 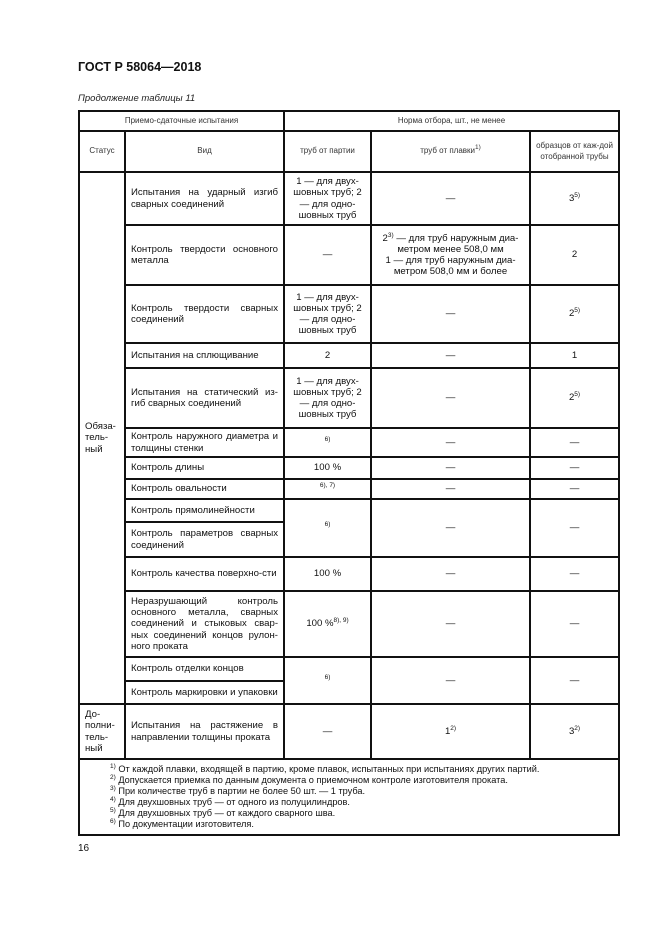 What do you see at coordinates (204, 355) in the screenshot?
I see `test-type-cell: Испытания на сплющивание` at bounding box center [204, 355].